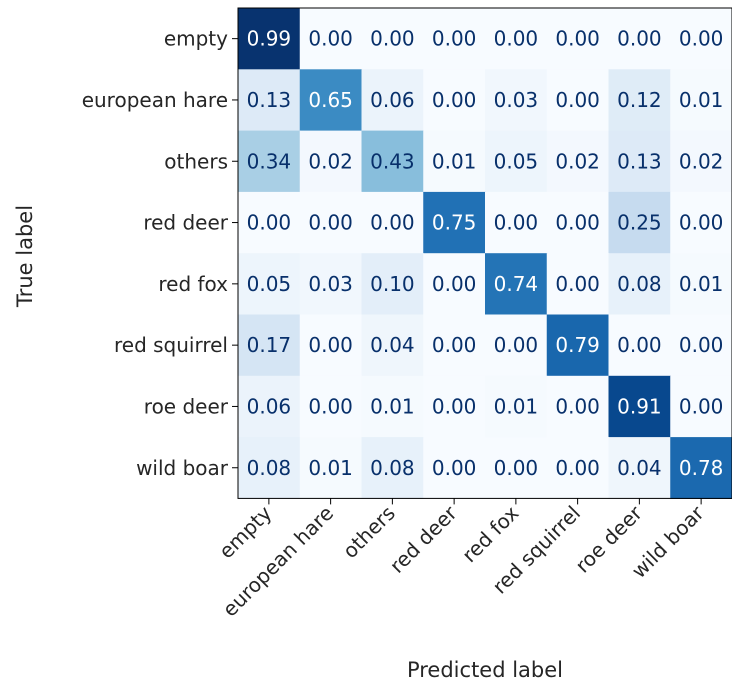  I want to click on cell-value-label: 0.91, so click(639, 406).